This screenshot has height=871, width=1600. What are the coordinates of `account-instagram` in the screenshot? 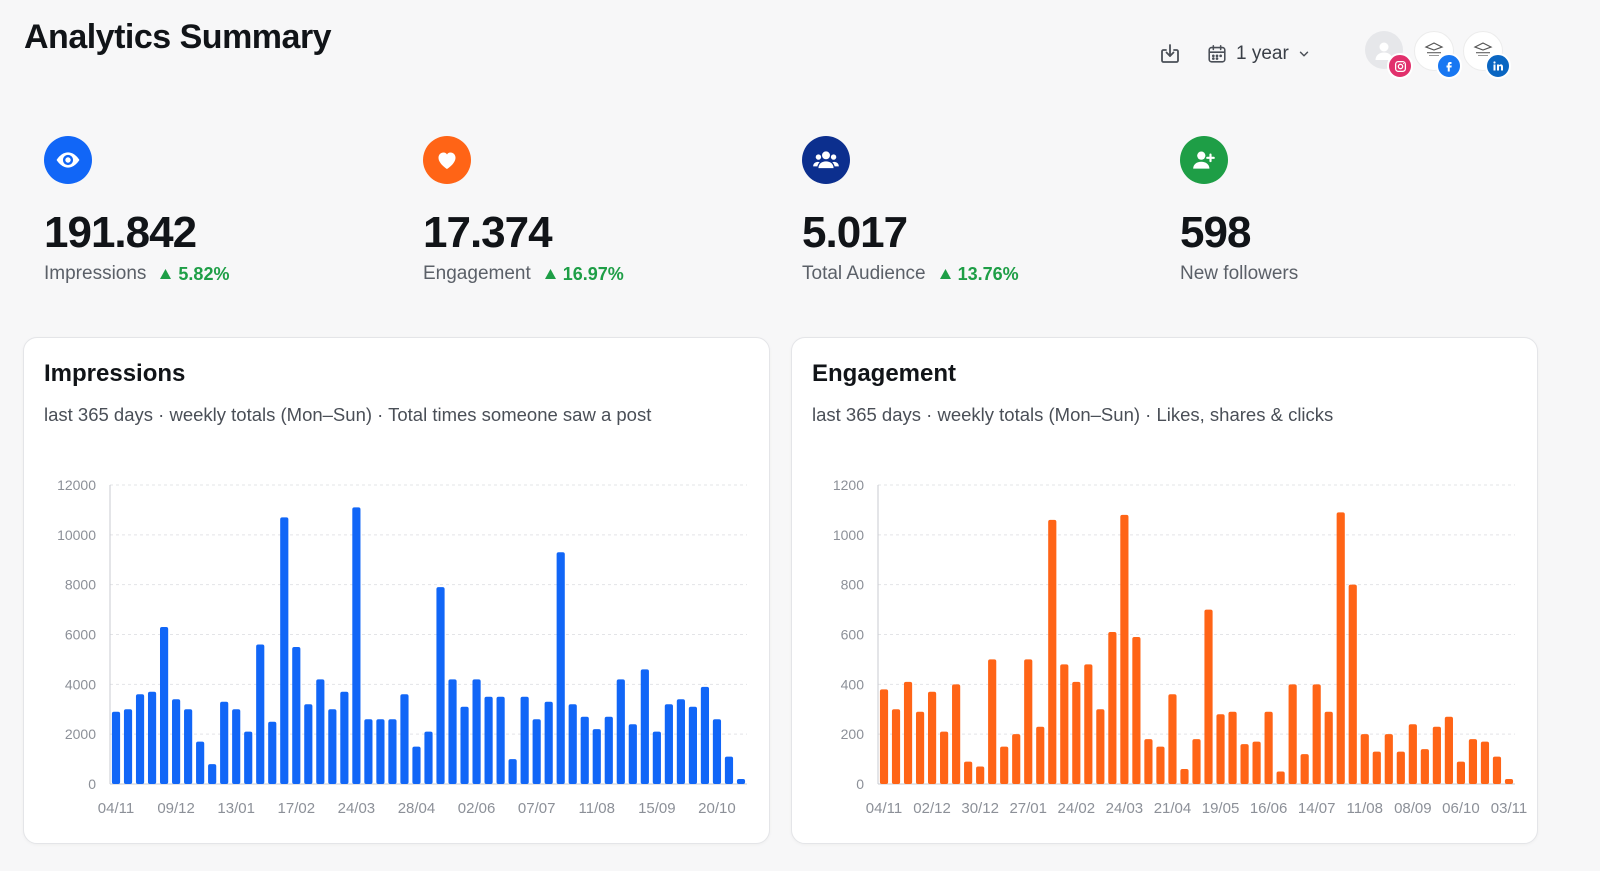 It's located at (1389, 55).